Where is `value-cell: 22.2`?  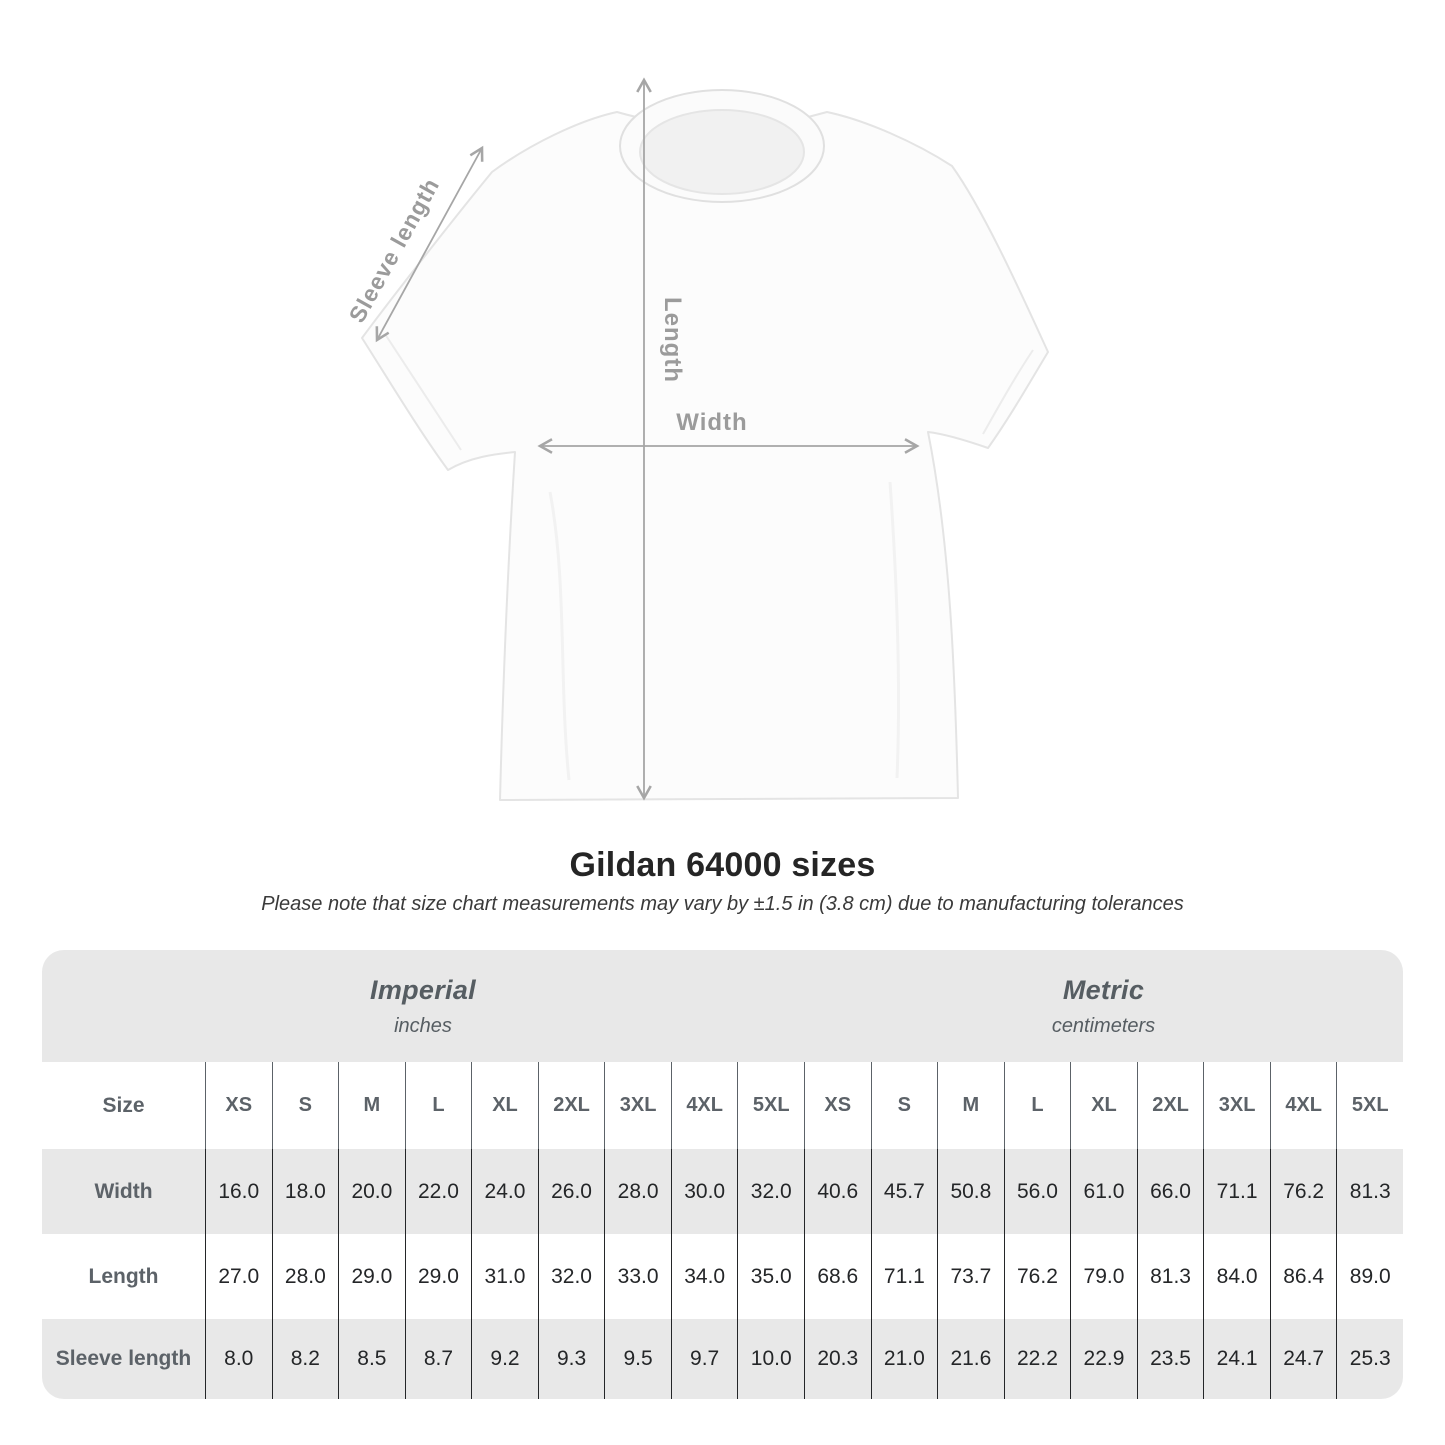 value-cell: 22.2 is located at coordinates (1037, 1359).